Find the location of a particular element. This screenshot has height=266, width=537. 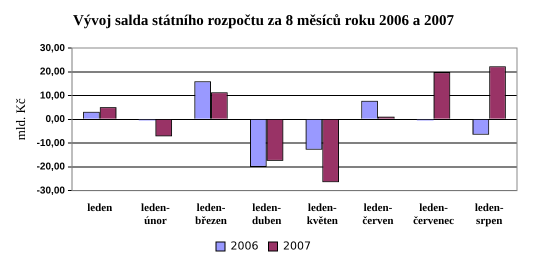

x-tick-label: leden-červen is located at coordinates (378, 215).